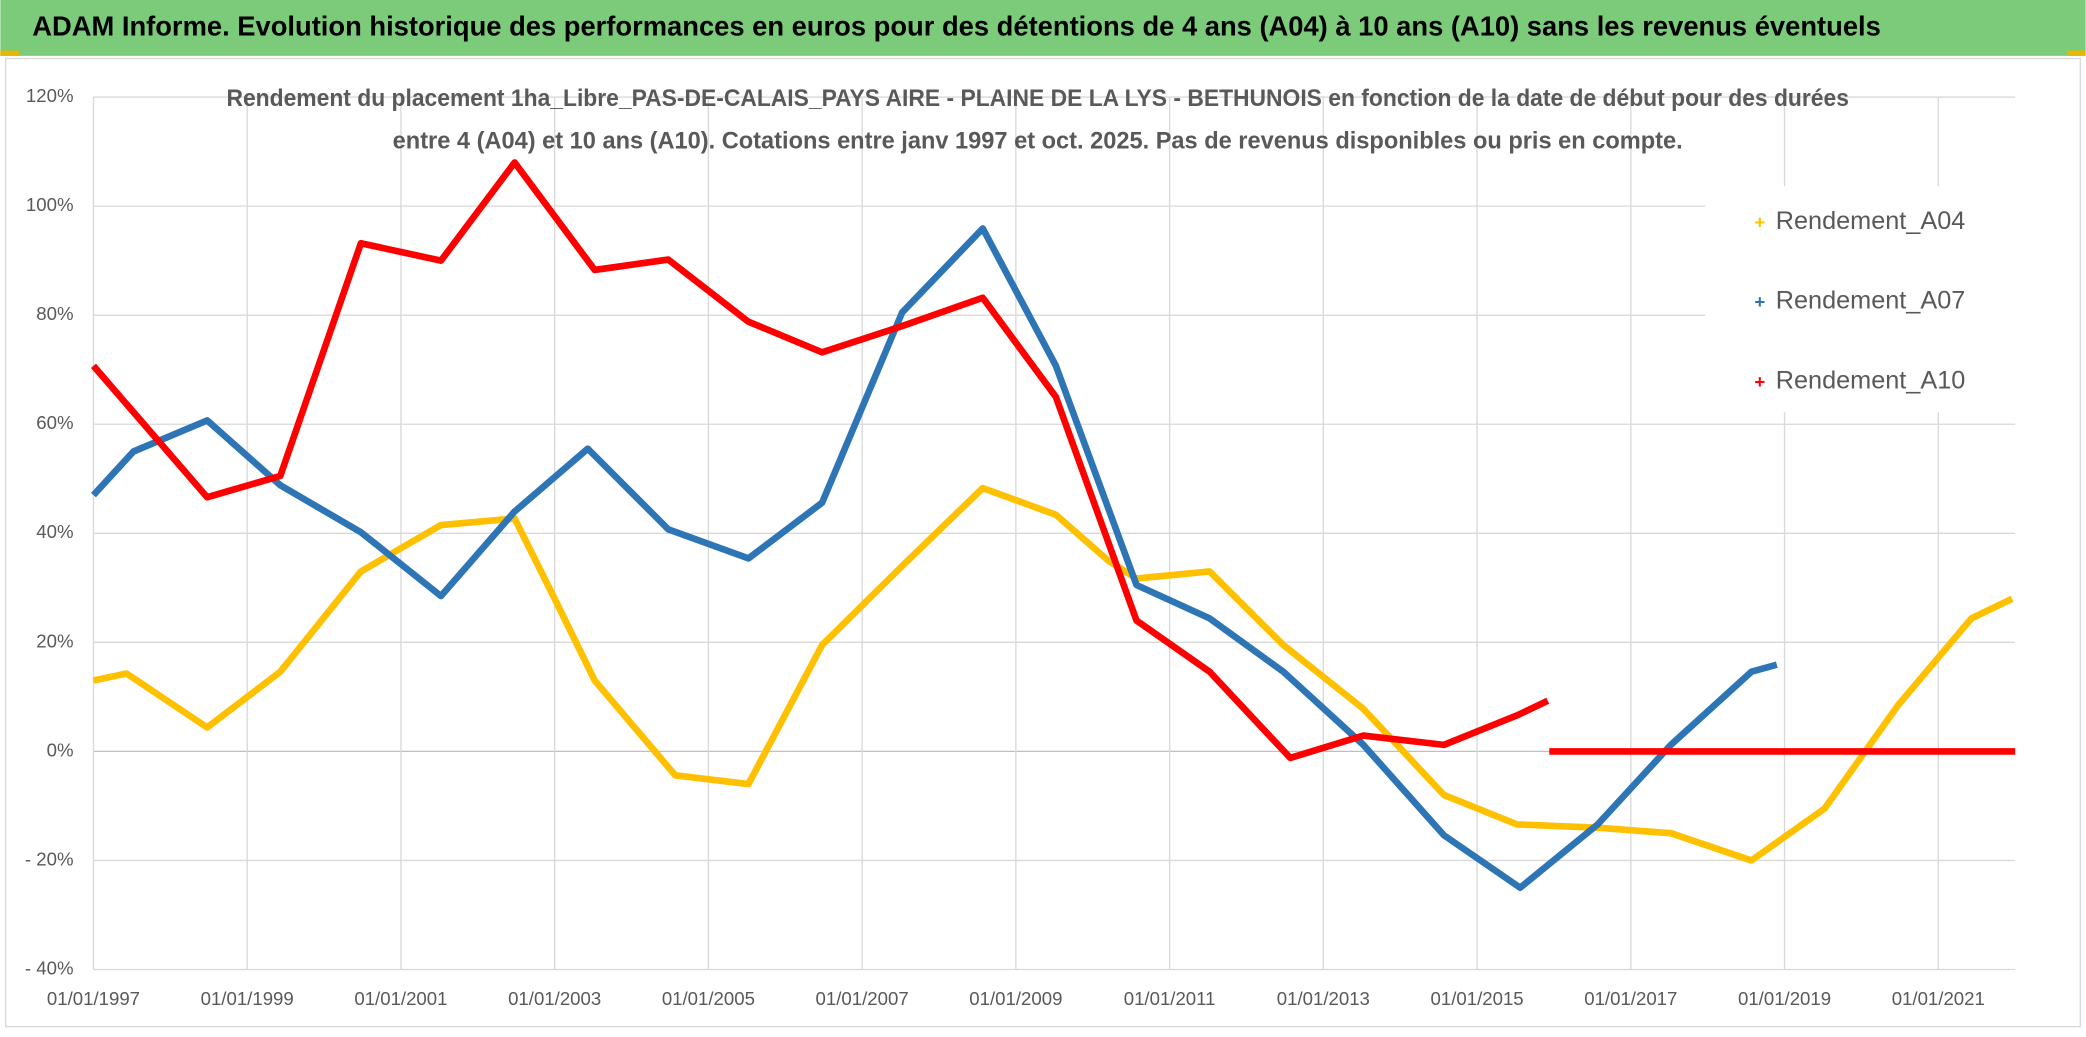  I want to click on y-tick-label: 20%, so click(54, 640).